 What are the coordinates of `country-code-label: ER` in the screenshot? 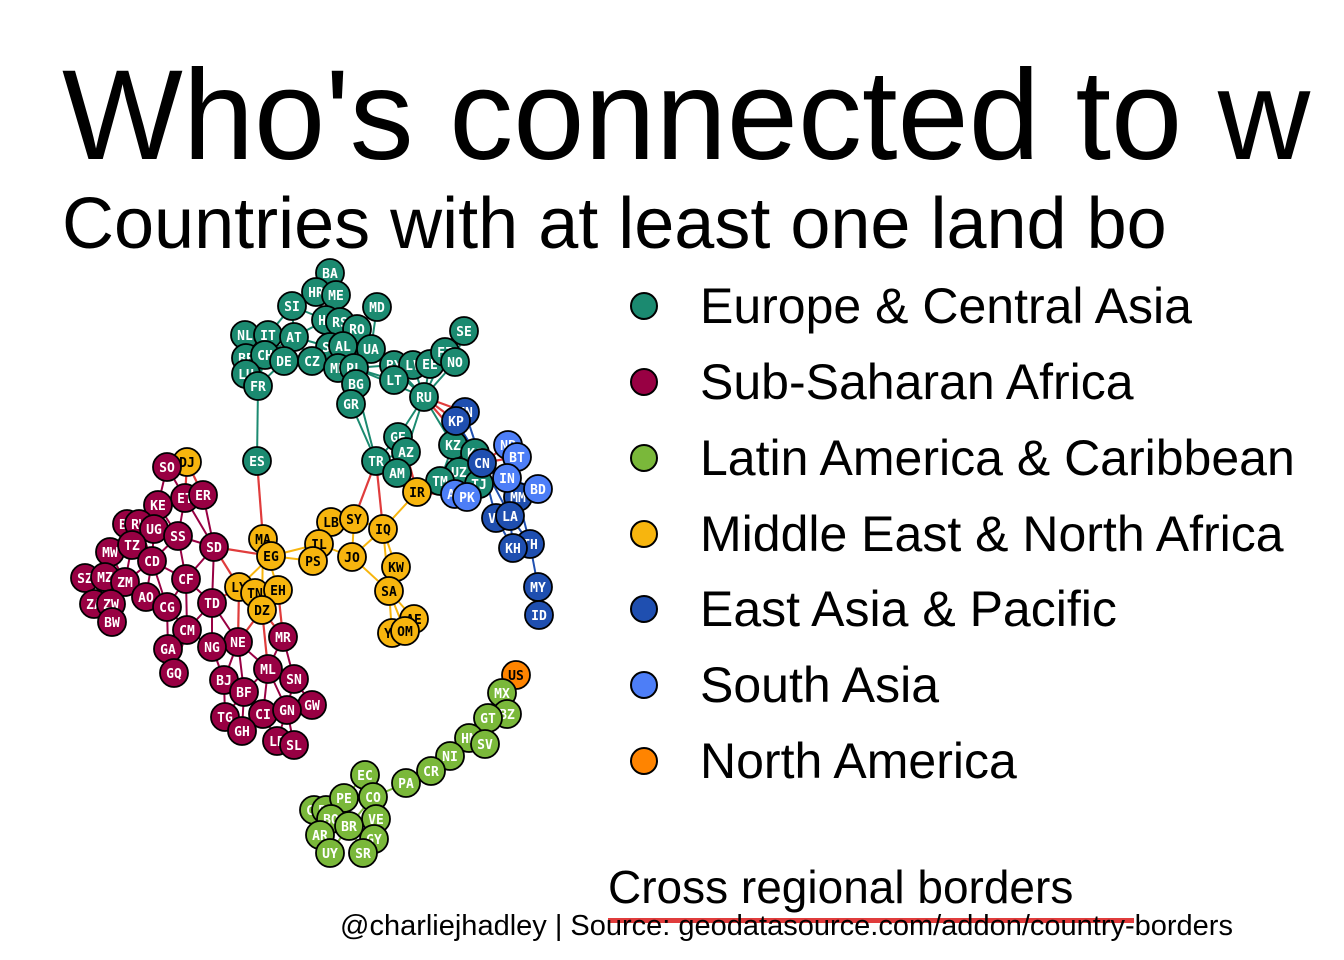 It's located at (203, 496).